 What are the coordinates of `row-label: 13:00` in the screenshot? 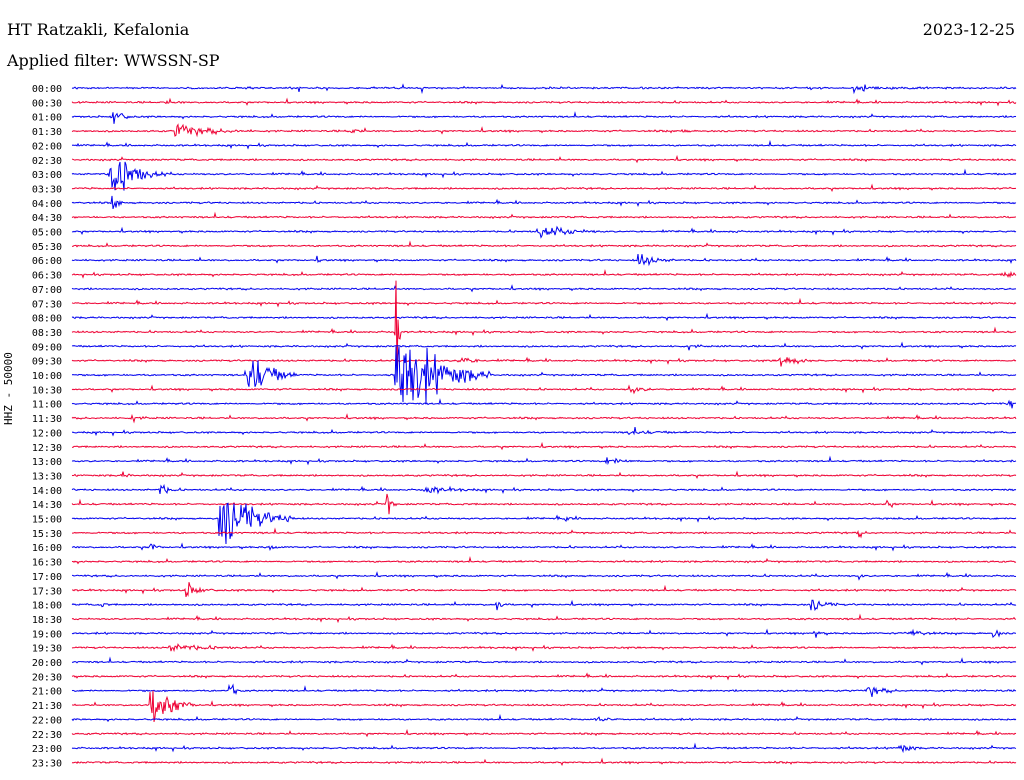 It's located at (47, 462).